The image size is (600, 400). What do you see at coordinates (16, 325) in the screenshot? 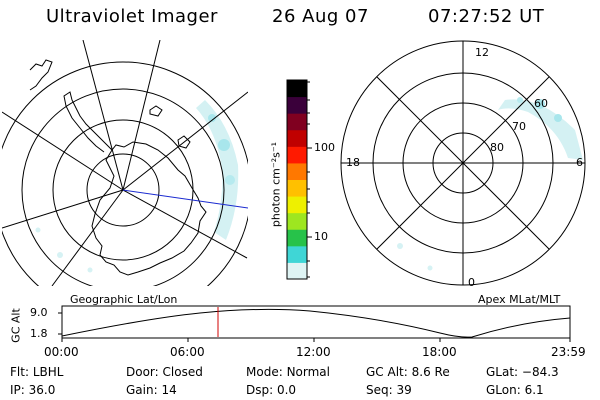
I see `orbit-ylabel: GC Alt` at bounding box center [16, 325].